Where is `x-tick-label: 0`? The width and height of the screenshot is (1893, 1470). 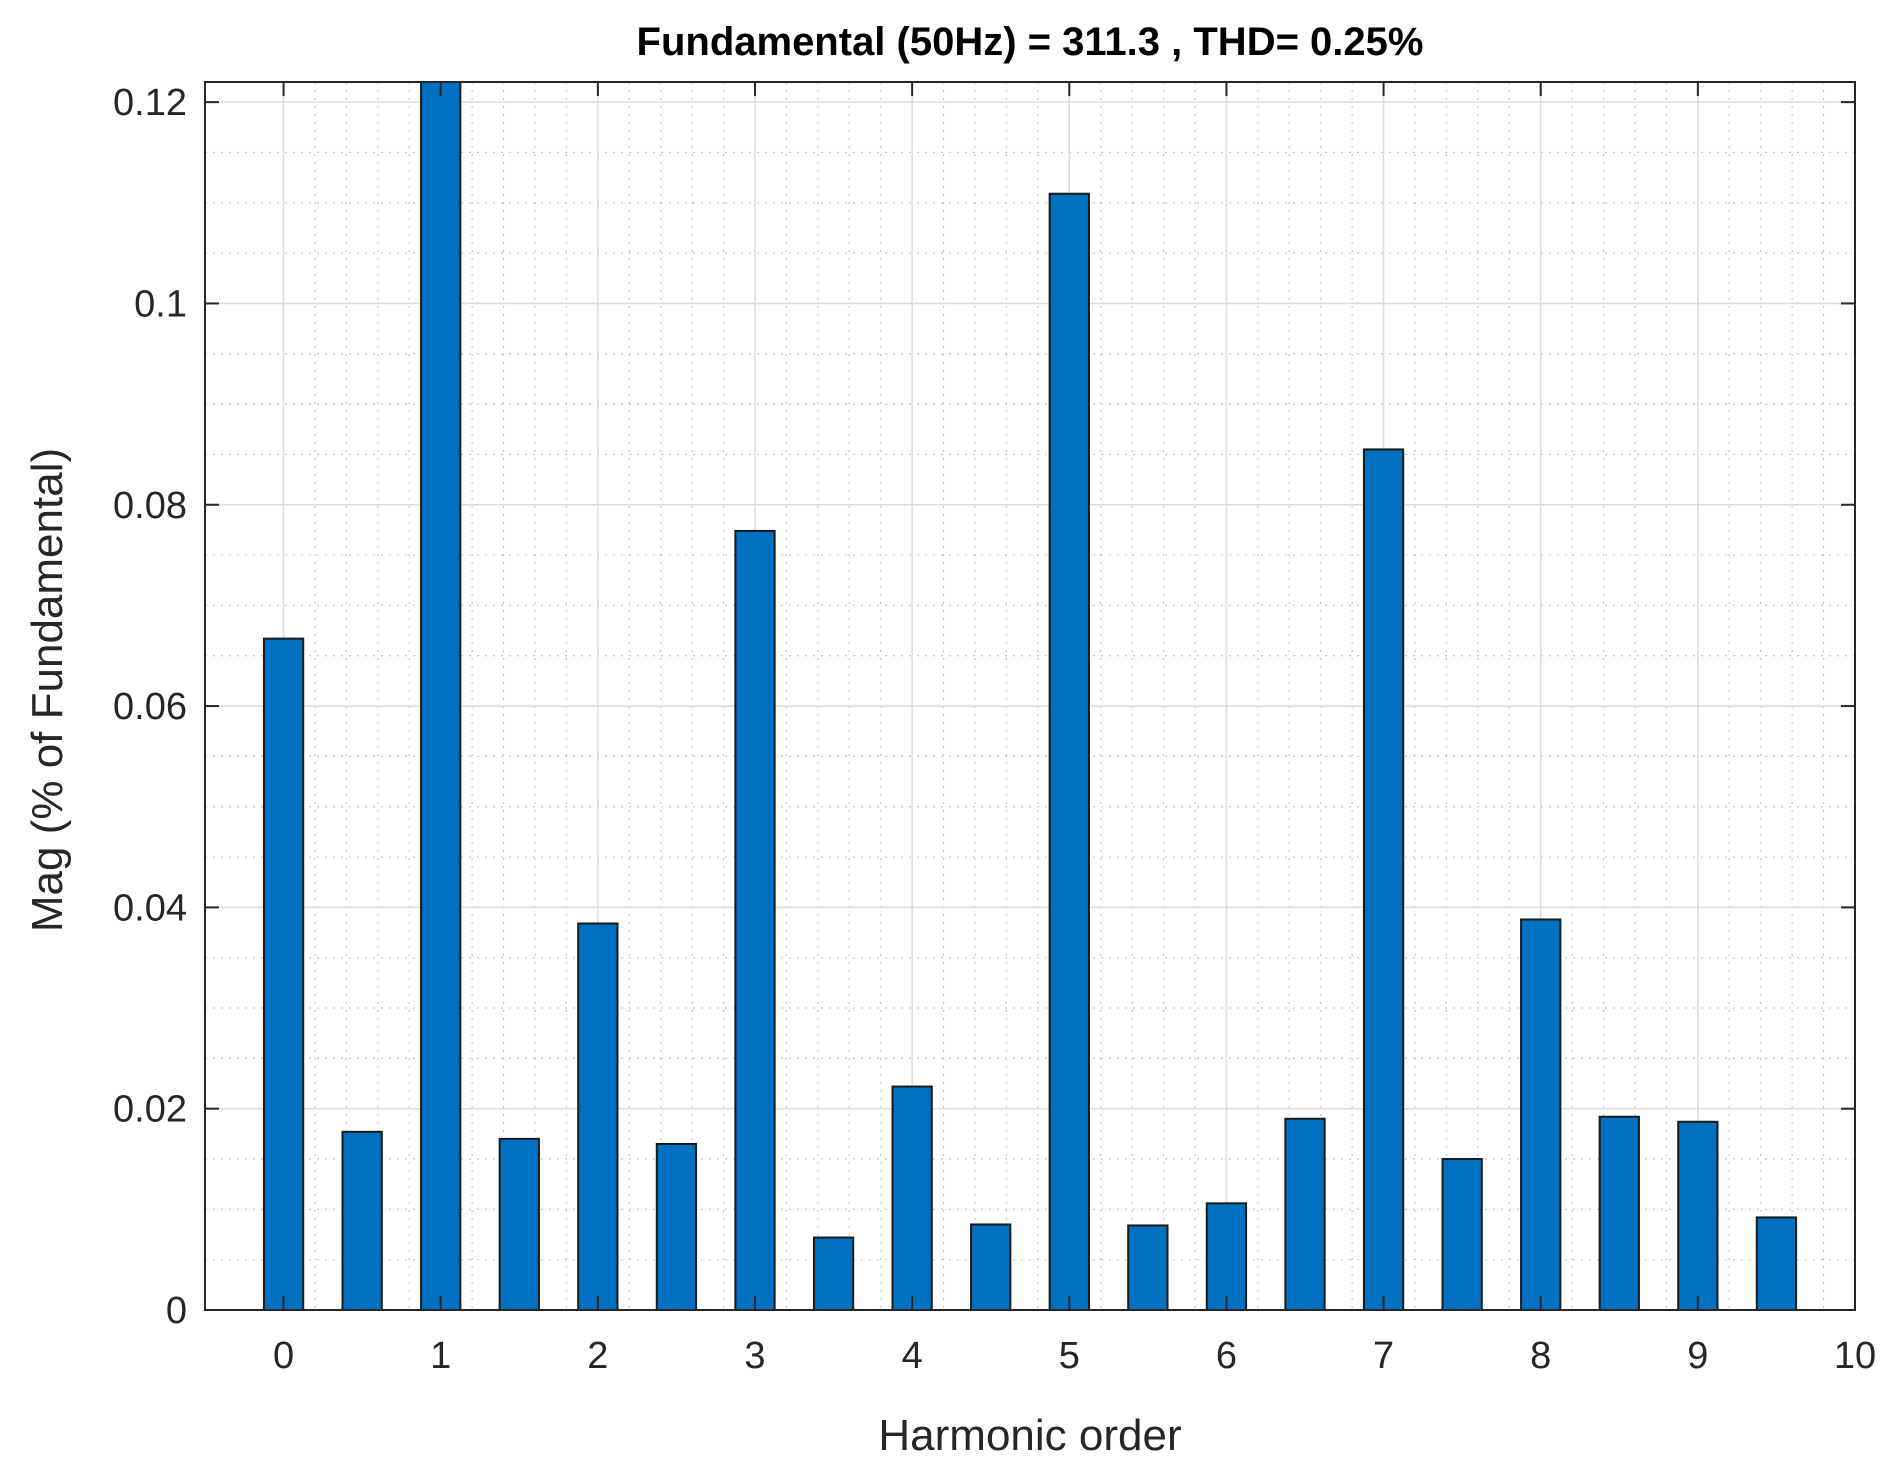 x-tick-label: 0 is located at coordinates (283, 1356).